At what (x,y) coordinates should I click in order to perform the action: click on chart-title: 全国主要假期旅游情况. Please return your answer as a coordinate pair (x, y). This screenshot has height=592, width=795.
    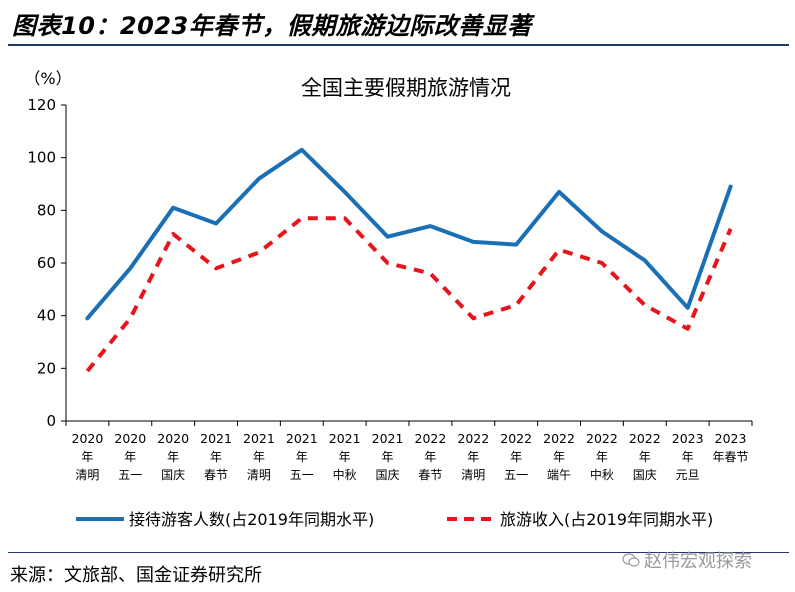
    Looking at the image, I should click on (406, 88).